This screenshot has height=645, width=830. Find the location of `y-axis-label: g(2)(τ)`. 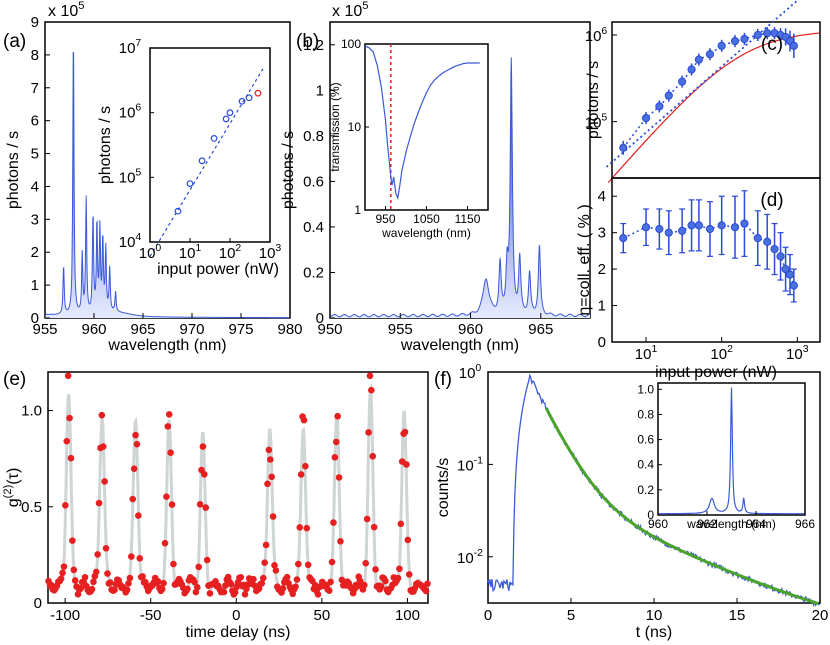

y-axis-label: g(2)(τ) is located at coordinates (12, 488).